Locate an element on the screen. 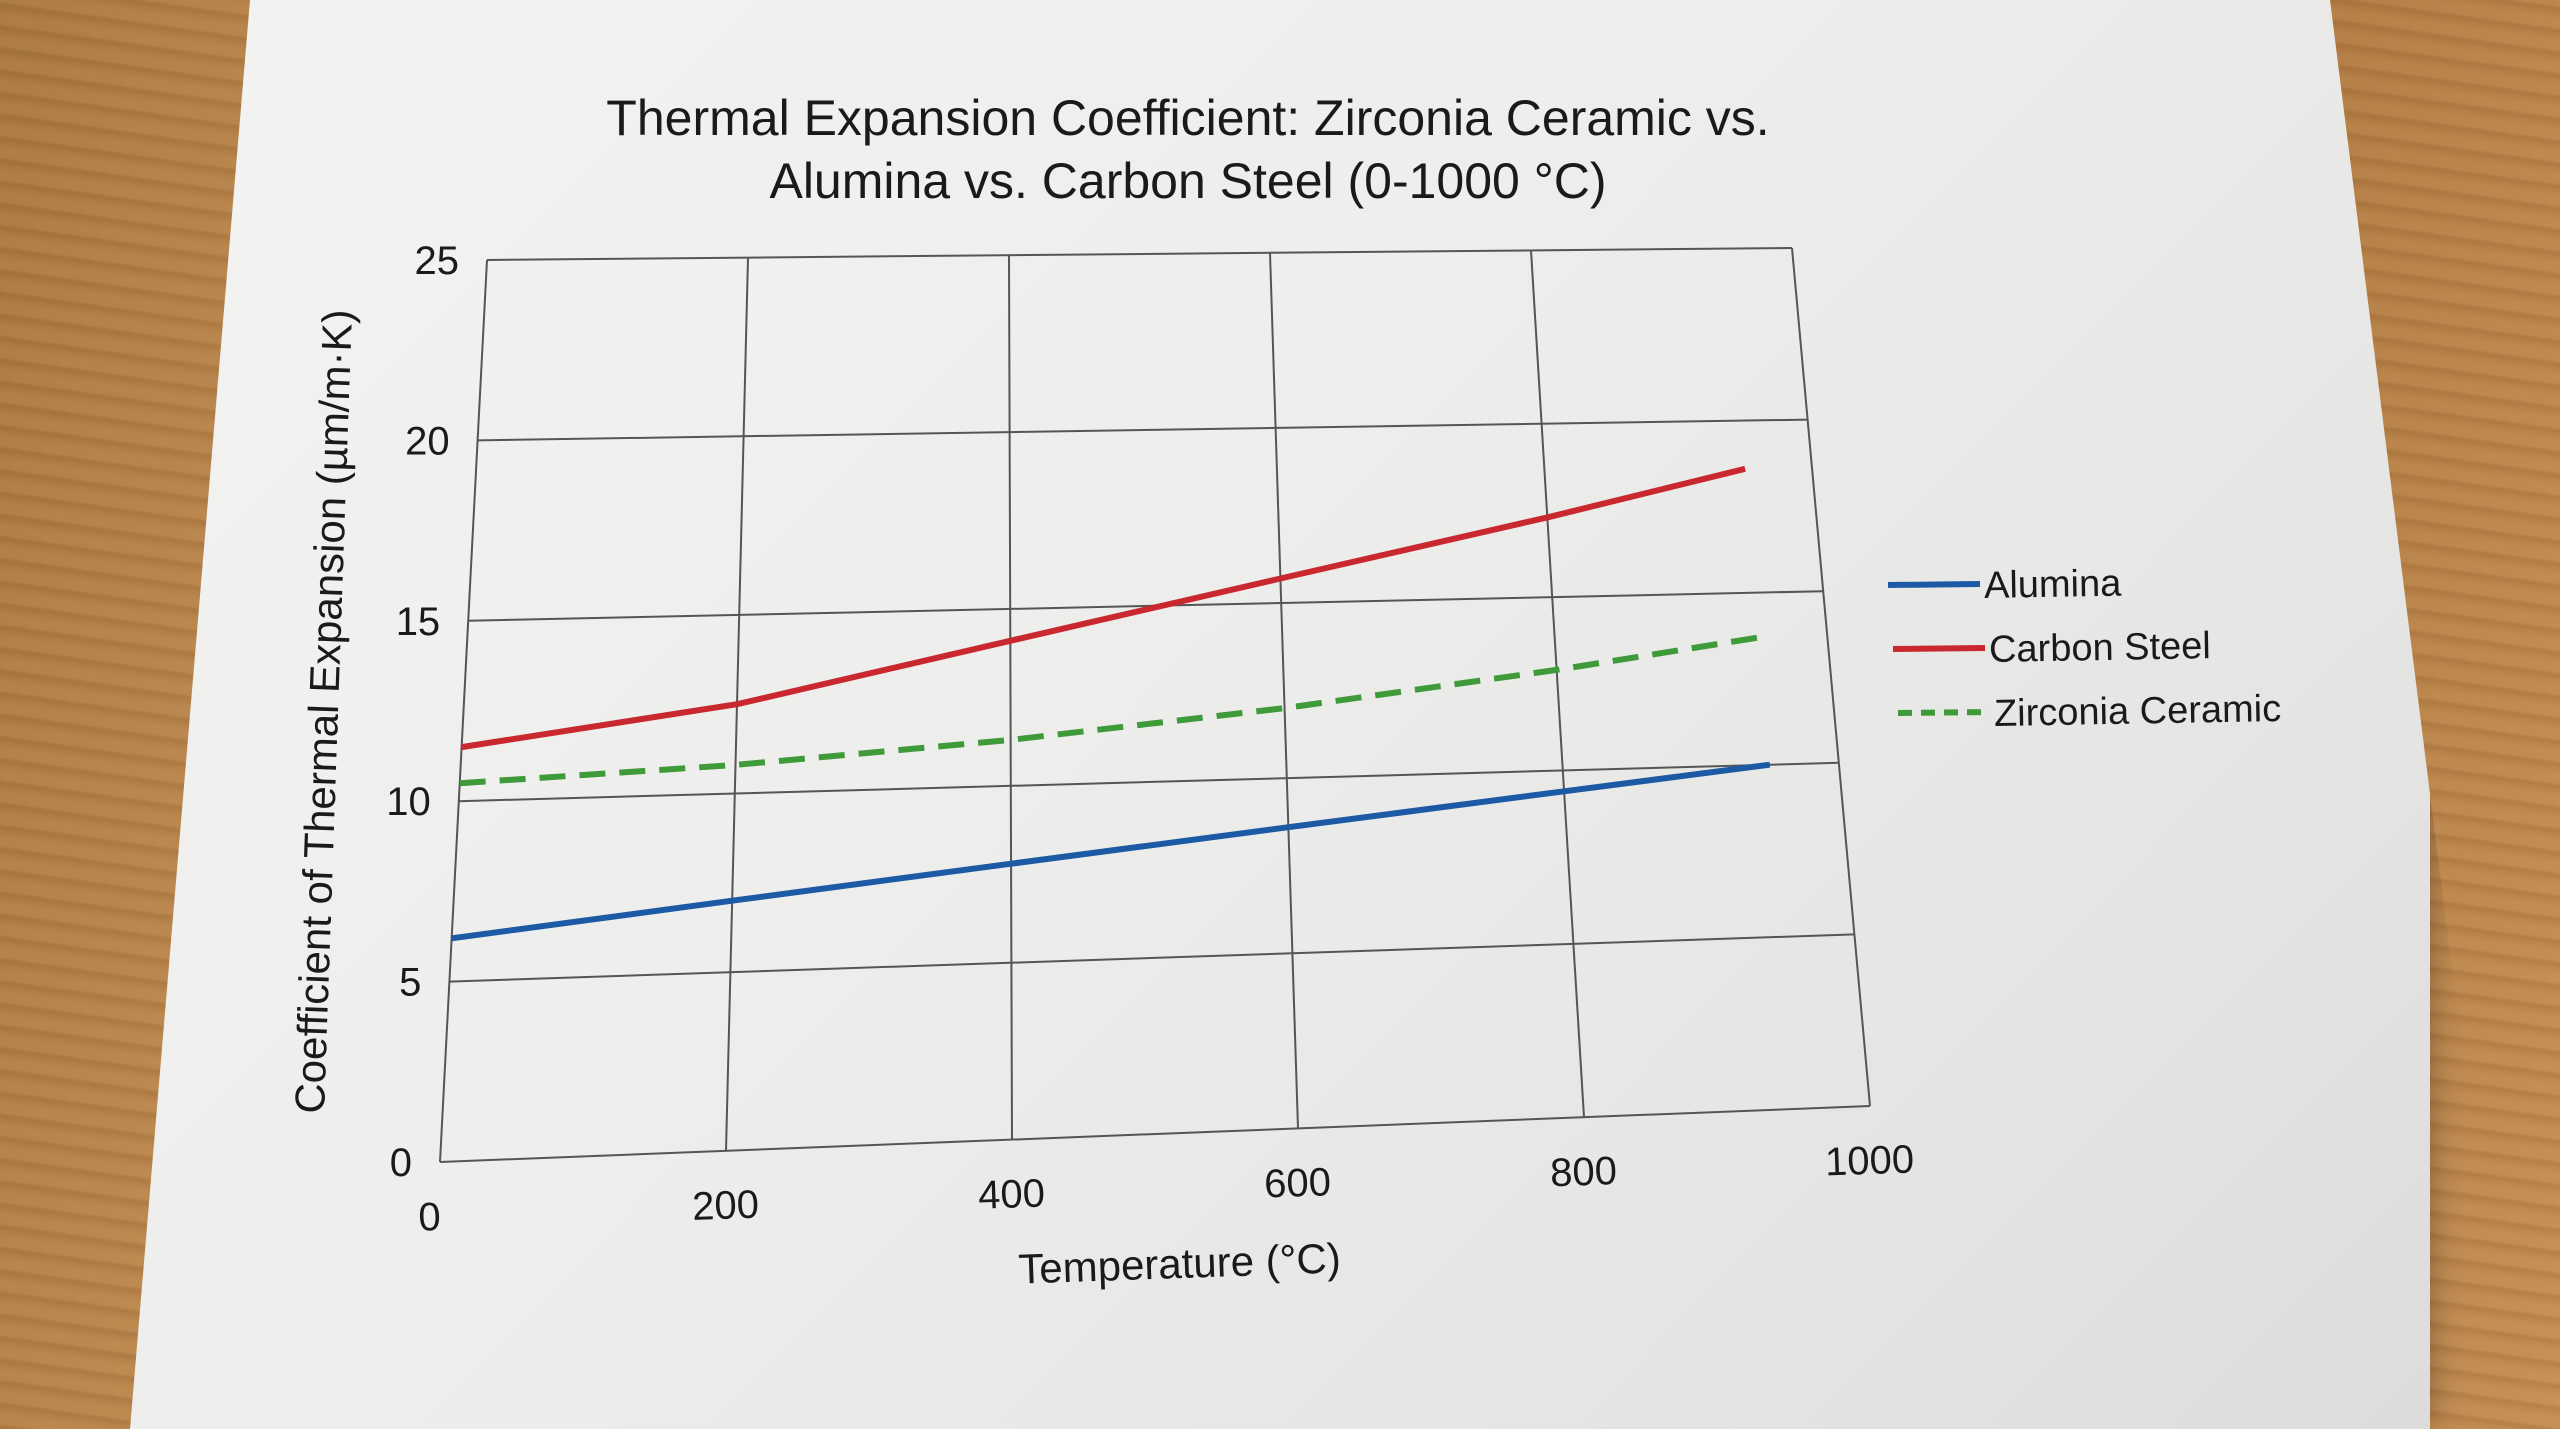  legend-swatch-alumina is located at coordinates (1934, 584).